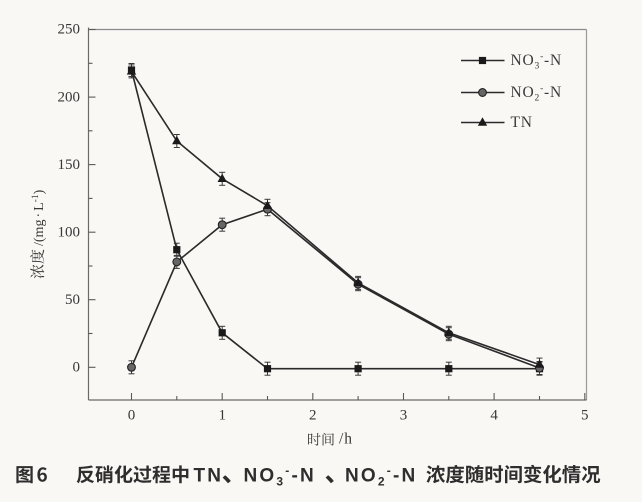 Image resolution: width=642 pixels, height=502 pixels. I want to click on svg-text: 1, so click(222, 416).